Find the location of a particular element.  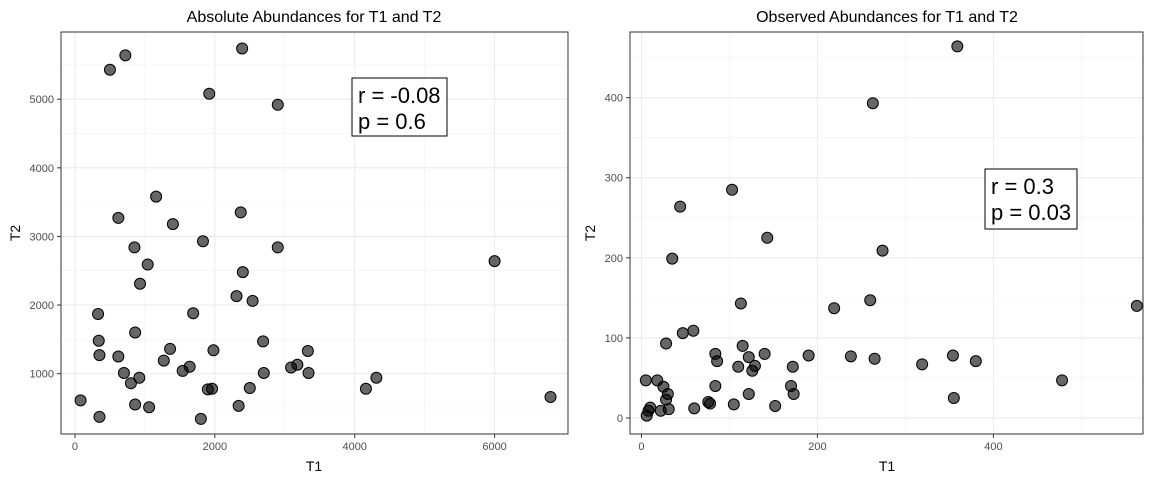

y-tick-label: 2000 is located at coordinates (42, 306).